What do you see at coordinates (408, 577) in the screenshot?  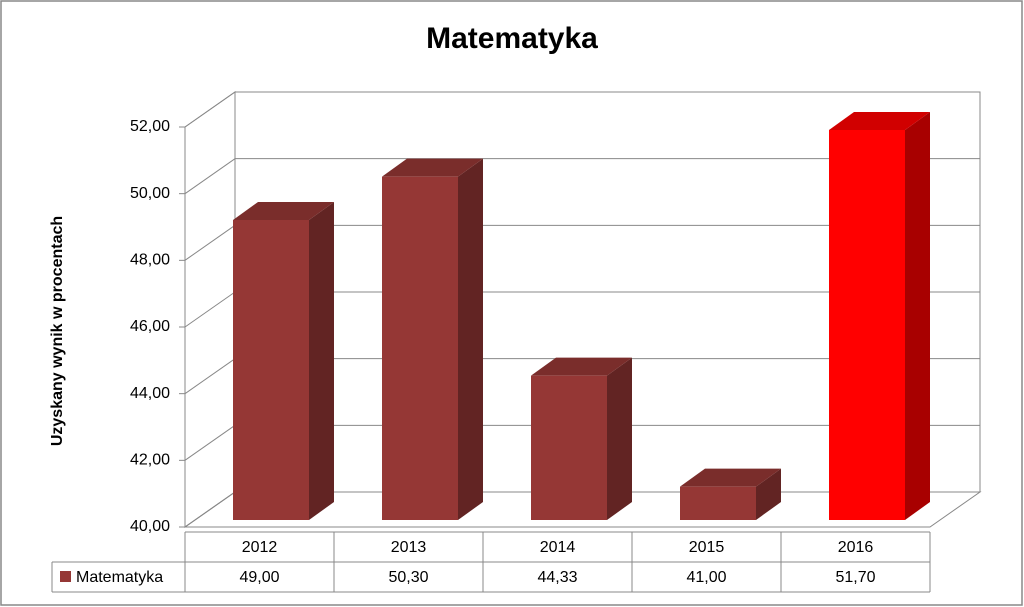 I see `data-table-value: 50,30` at bounding box center [408, 577].